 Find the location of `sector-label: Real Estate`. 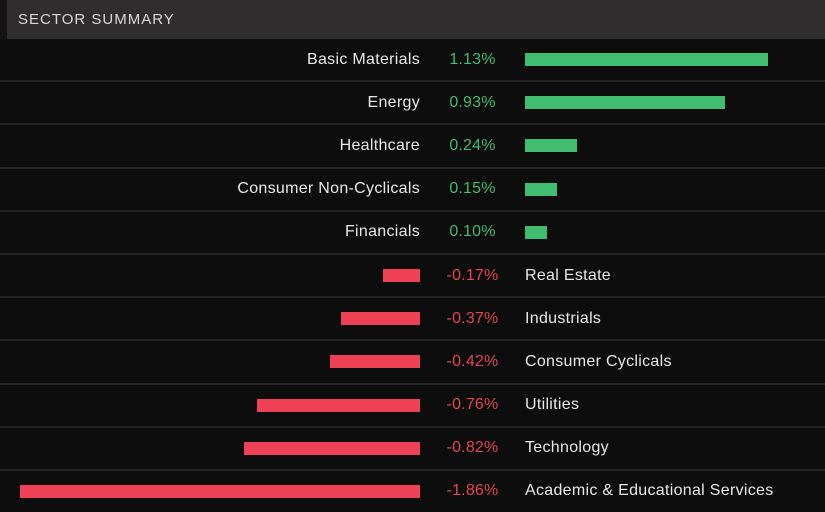

sector-label: Real Estate is located at coordinates (568, 275).